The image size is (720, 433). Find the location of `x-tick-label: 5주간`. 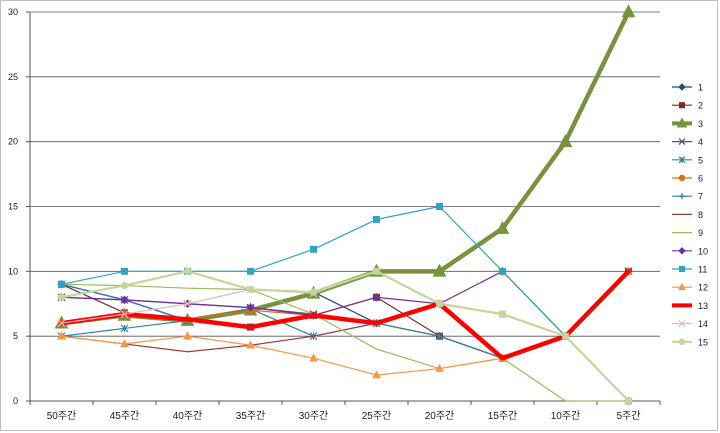

x-tick-label: 5주간 is located at coordinates (629, 416).